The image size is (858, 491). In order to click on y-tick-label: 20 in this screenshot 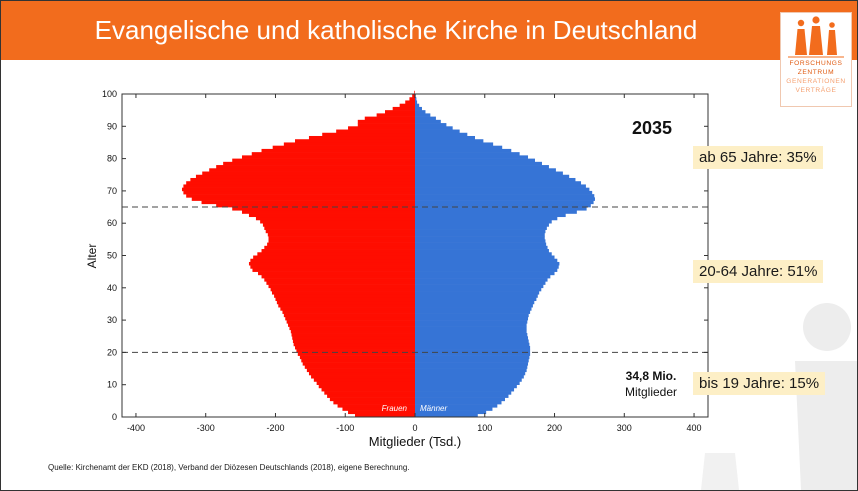, I will do `click(112, 352)`.